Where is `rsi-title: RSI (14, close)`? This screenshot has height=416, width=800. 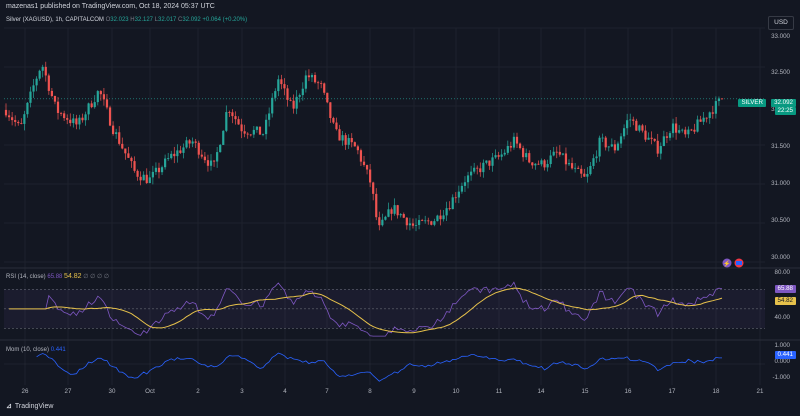
rsi-title: RSI (14, close) is located at coordinates (26, 277).